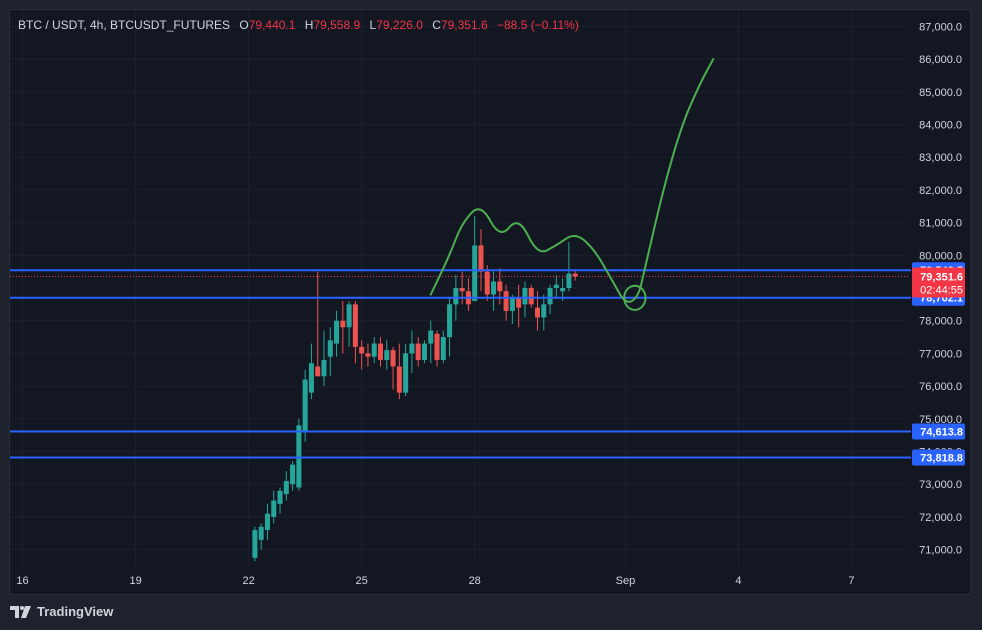 This screenshot has height=630, width=982. I want to click on tradingview-footer: TradingView, so click(61, 611).